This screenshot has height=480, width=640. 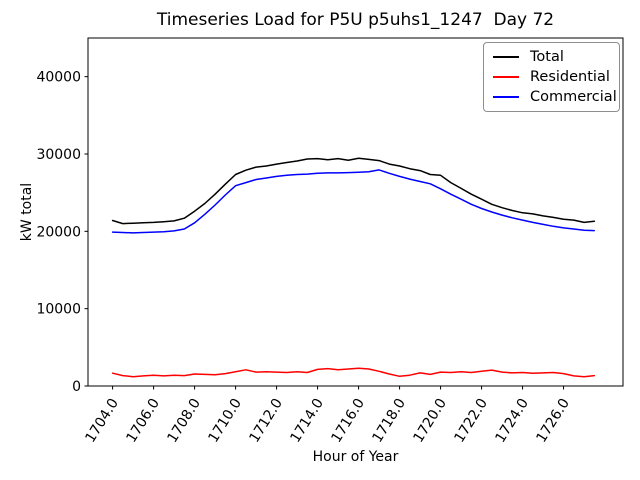 I want to click on legend-label-residential: Residential, so click(x=570, y=76).